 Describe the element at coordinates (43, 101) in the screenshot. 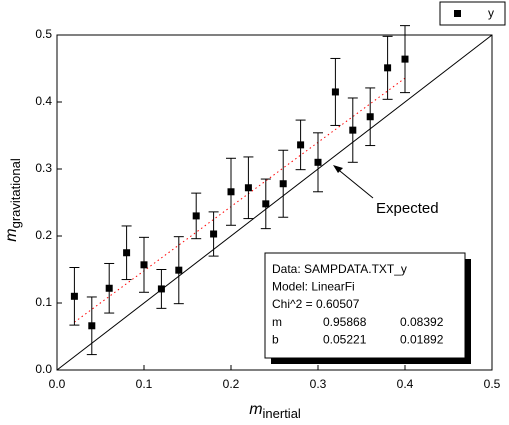

I see `y-tick-label: 0.4` at that location.